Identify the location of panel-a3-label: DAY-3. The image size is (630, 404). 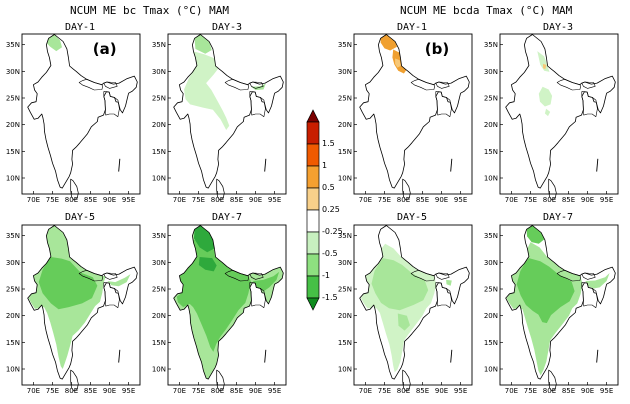
(227, 27).